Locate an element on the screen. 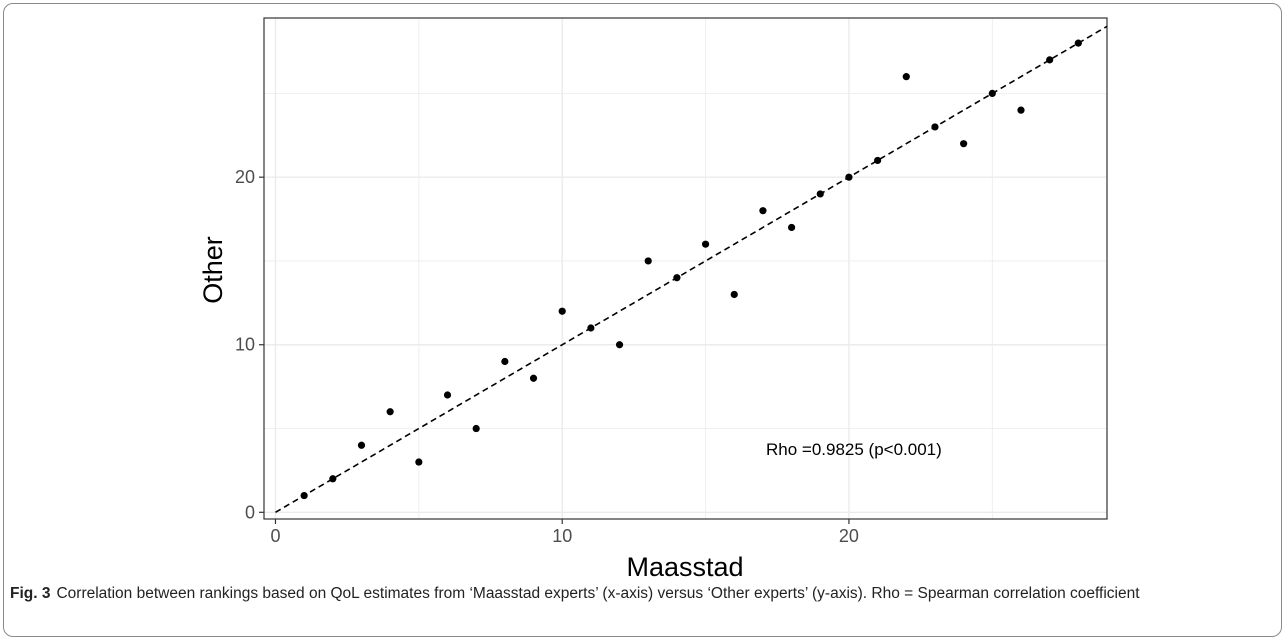  y-axis-ticks: 0 10 20 is located at coordinates (249, 344).